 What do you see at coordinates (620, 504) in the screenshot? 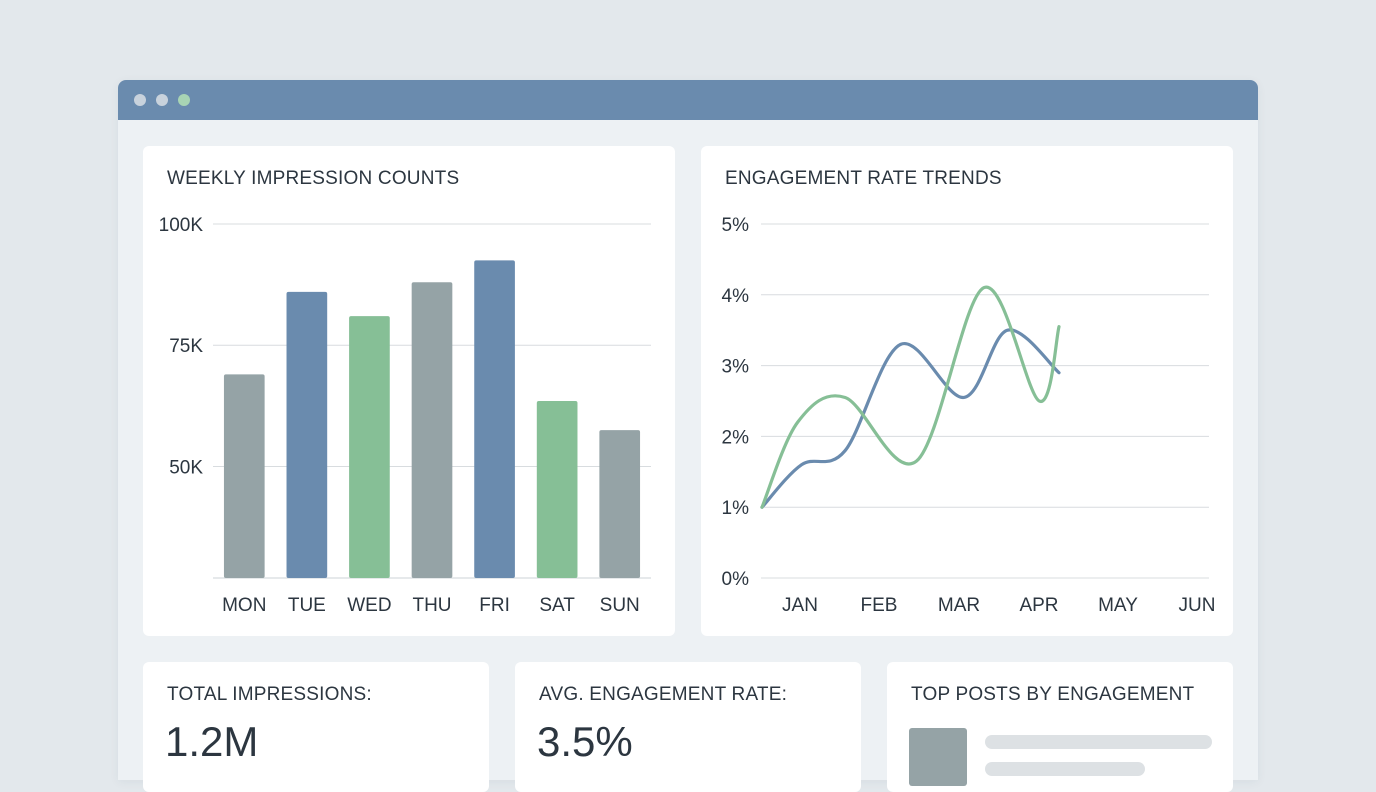
I see `bar-sun` at bounding box center [620, 504].